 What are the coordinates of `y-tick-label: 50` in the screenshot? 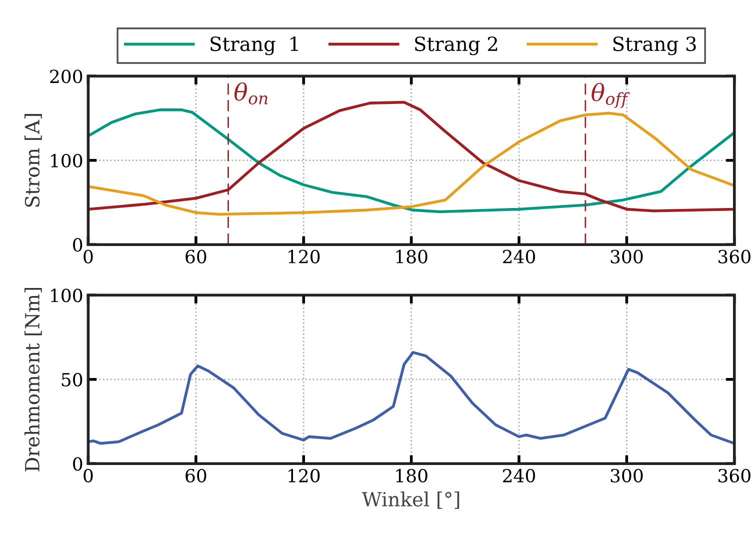 It's located at (72, 379).